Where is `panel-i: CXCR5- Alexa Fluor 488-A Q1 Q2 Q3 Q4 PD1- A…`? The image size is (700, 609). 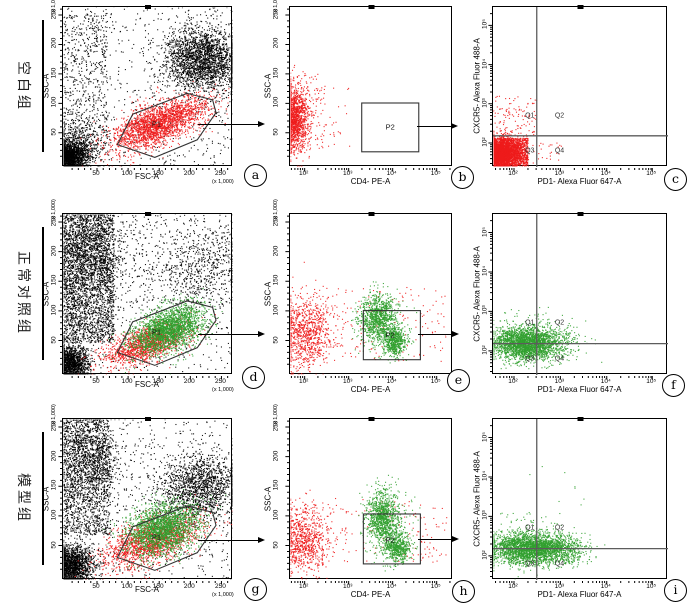 panel-i: CXCR5- Alexa Fluor 488-A Q1 Q2 Q3 Q4 PD1- A… is located at coordinates (580, 508).